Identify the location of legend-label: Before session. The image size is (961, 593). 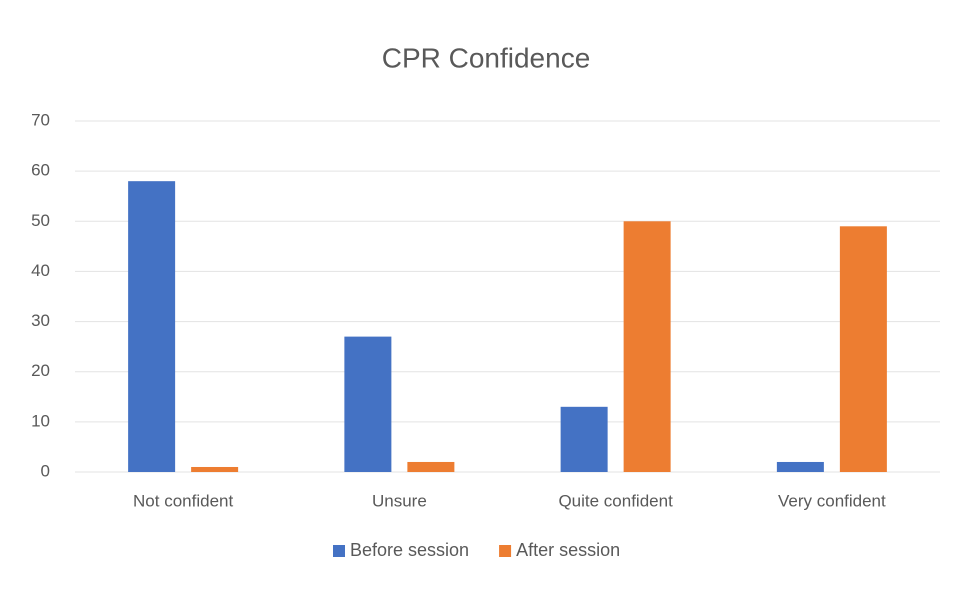
(409, 550).